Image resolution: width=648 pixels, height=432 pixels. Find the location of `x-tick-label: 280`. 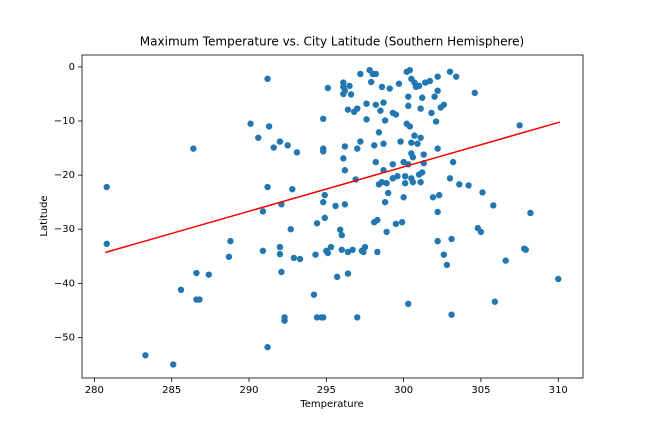

x-tick-label: 280 is located at coordinates (94, 390).